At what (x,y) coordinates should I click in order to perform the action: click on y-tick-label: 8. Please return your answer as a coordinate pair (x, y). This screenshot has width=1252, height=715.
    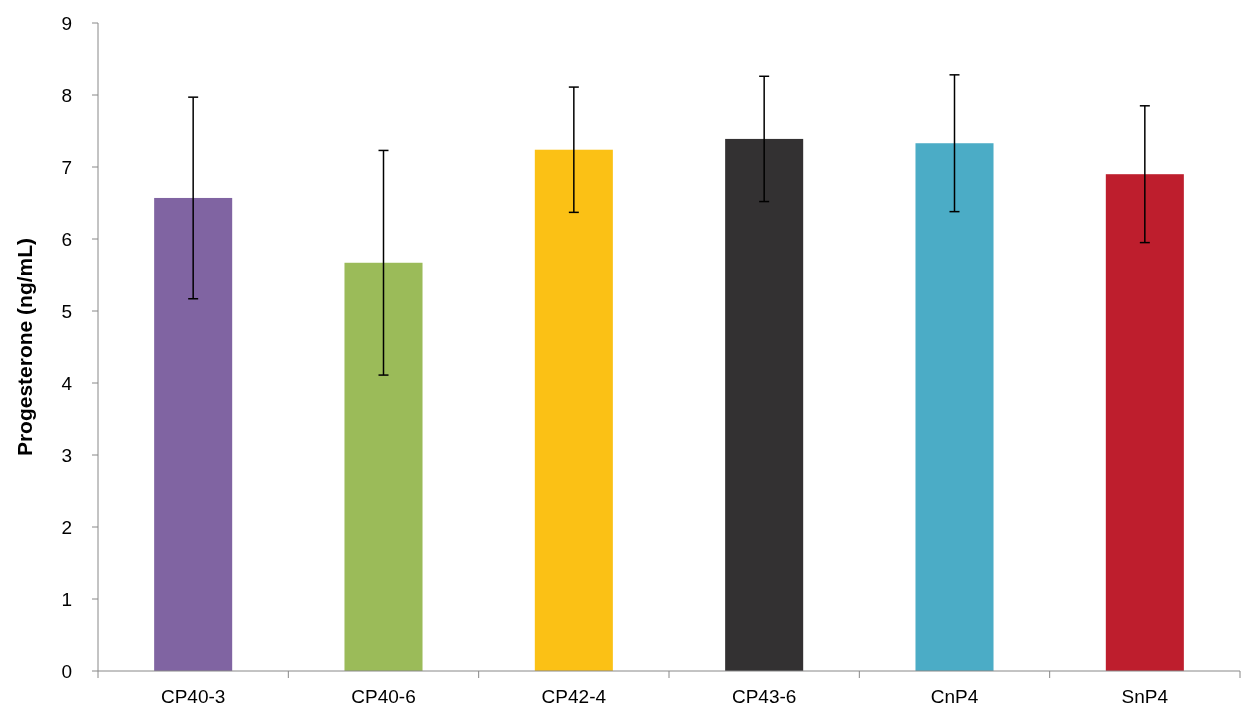
    Looking at the image, I should click on (66, 95).